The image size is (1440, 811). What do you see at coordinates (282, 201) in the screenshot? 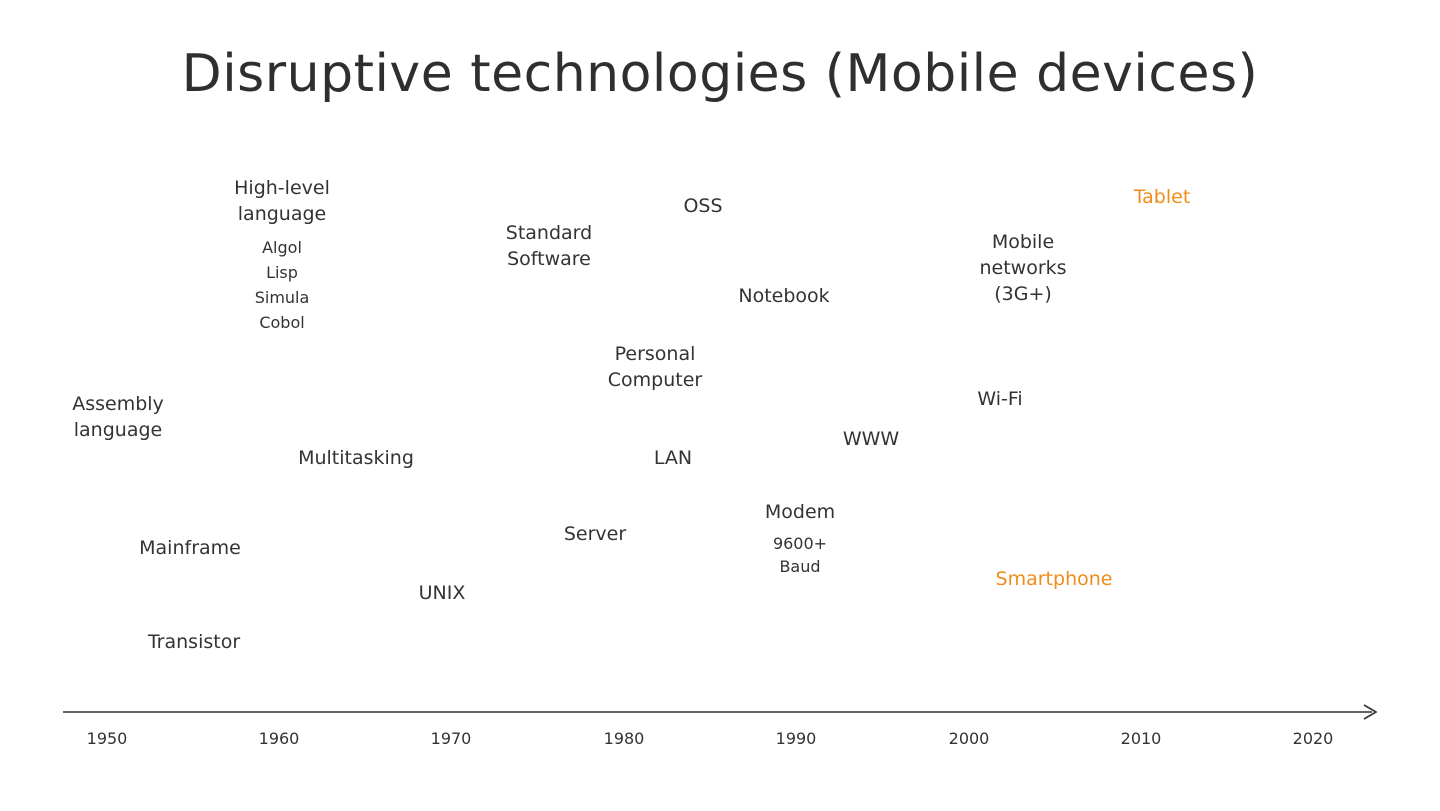
I see `label-high-level-language: High-level language` at bounding box center [282, 201].